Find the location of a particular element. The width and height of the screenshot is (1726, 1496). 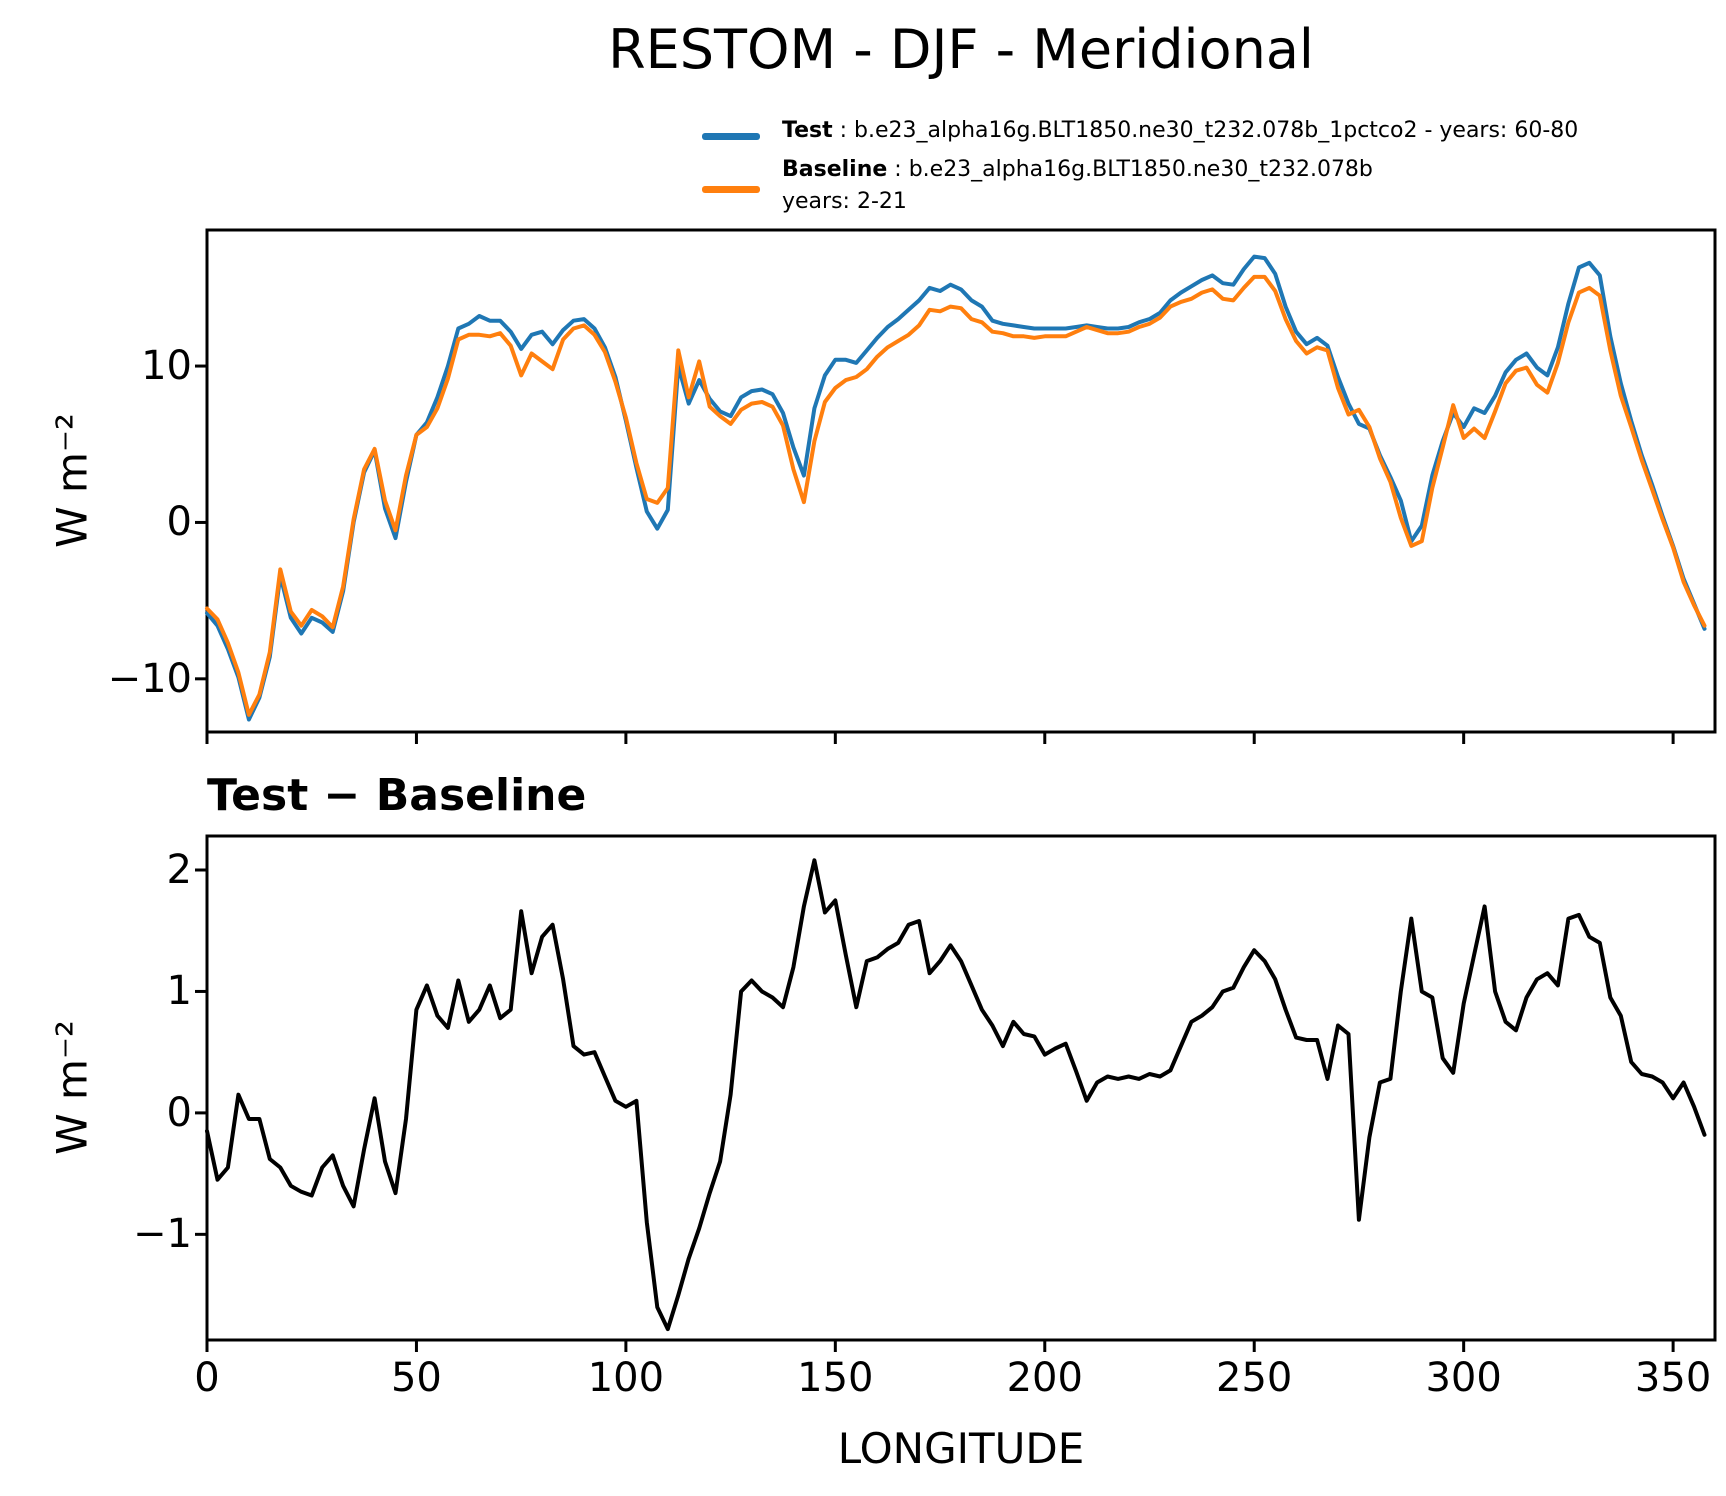

x-tick-label: 0 is located at coordinates (207, 1378).